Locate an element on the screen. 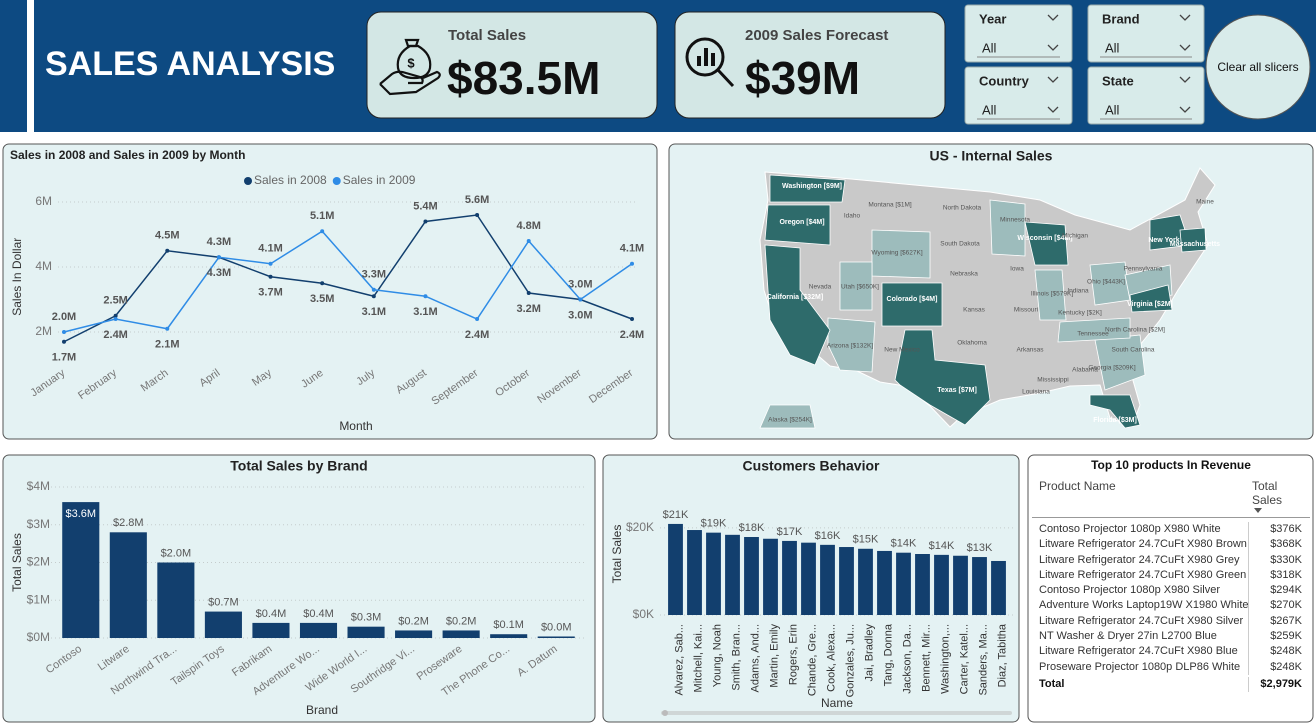 This screenshot has height=726, width=1316. data-label: 2.1M is located at coordinates (167, 345).